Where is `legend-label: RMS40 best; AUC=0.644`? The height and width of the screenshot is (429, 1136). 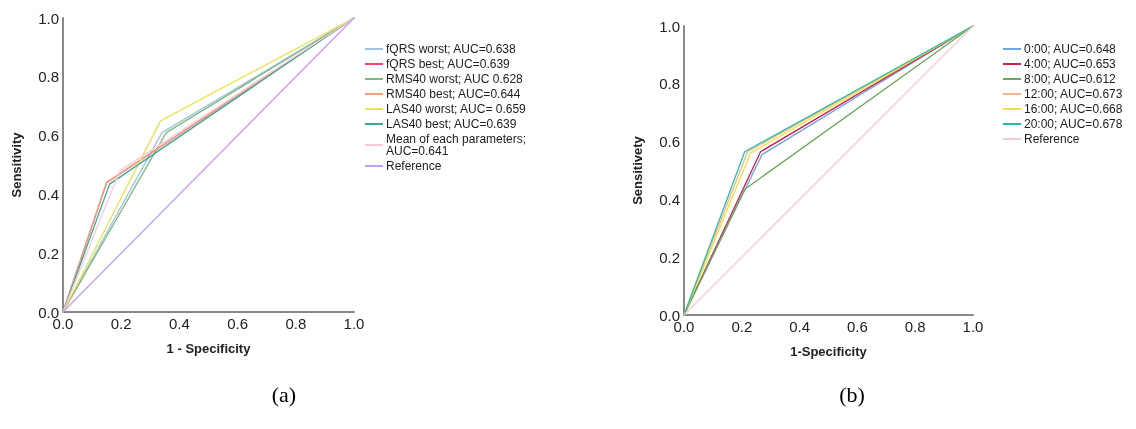
legend-label: RMS40 best; AUC=0.644 is located at coordinates (453, 94).